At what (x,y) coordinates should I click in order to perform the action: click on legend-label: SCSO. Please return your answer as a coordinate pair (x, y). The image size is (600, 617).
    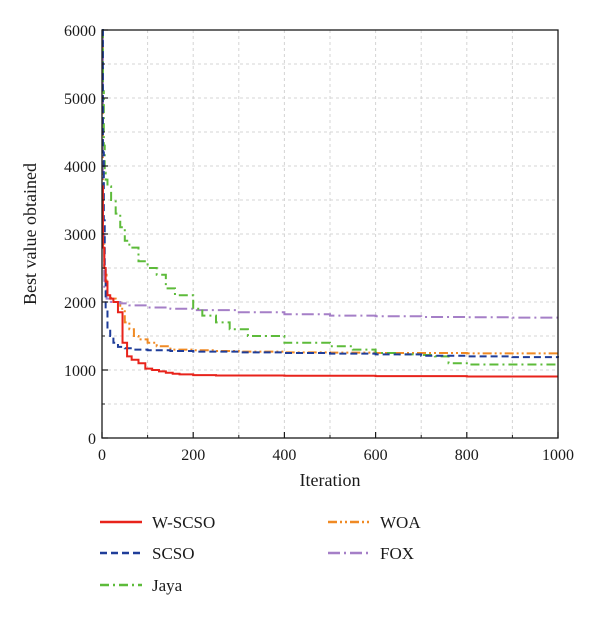
    Looking at the image, I should click on (173, 553).